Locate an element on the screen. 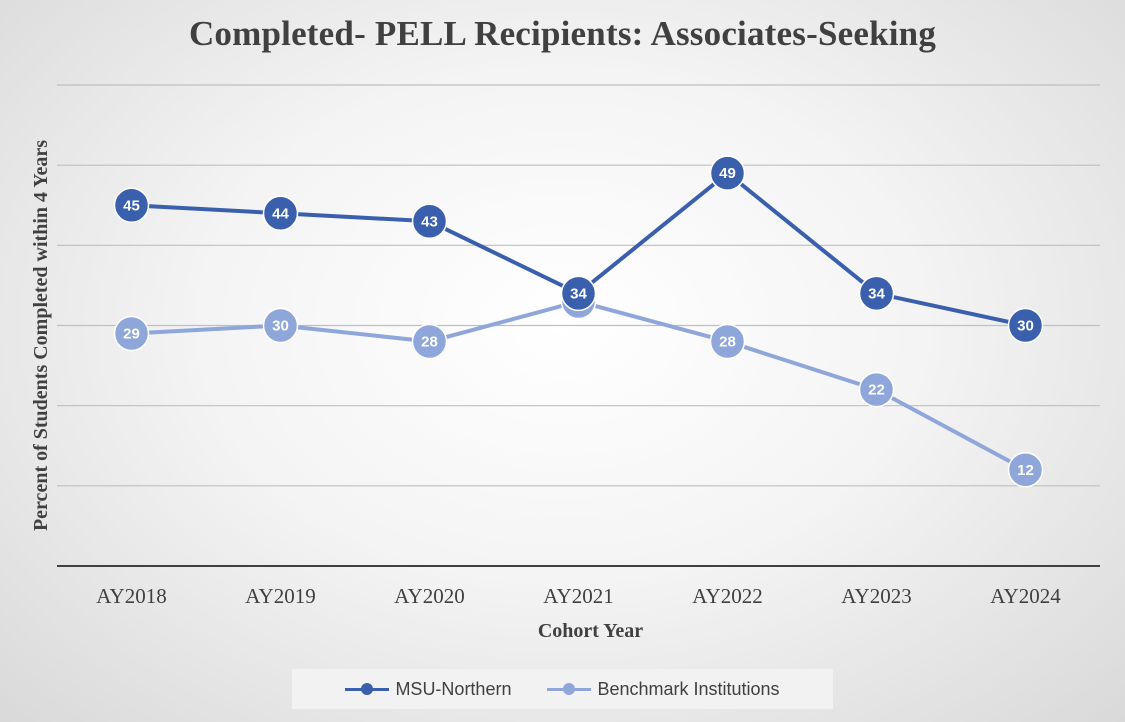 Image resolution: width=1125 pixels, height=722 pixels. legend: MSU-Northern Benchmark Institutions is located at coordinates (562, 689).